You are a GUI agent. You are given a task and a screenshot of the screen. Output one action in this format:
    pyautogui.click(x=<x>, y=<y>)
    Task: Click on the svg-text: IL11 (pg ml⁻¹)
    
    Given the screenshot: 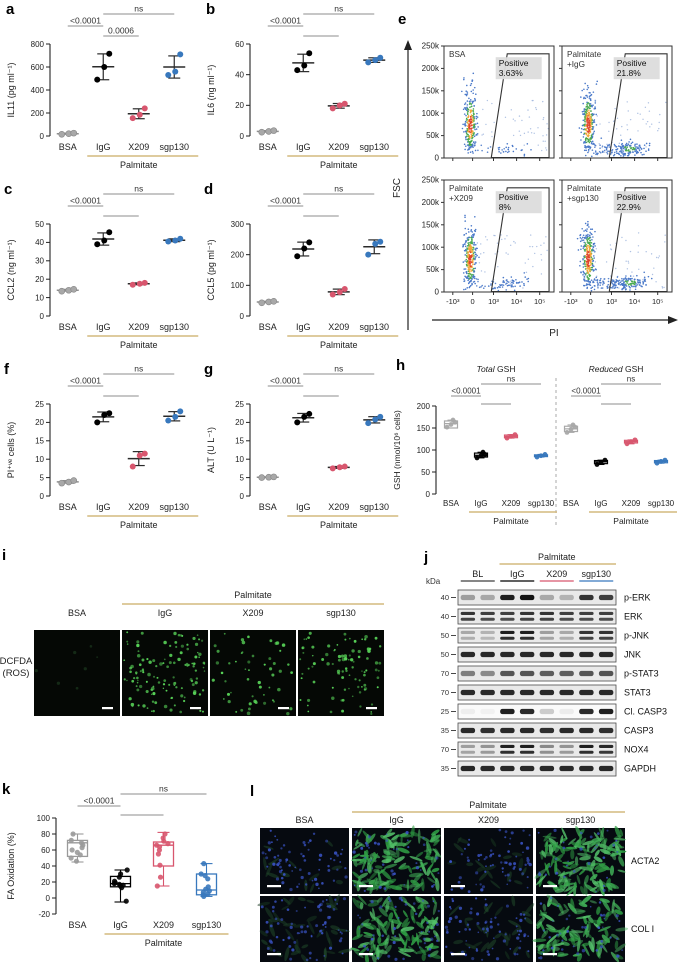 What is the action you would take?
    pyautogui.click(x=11, y=89)
    